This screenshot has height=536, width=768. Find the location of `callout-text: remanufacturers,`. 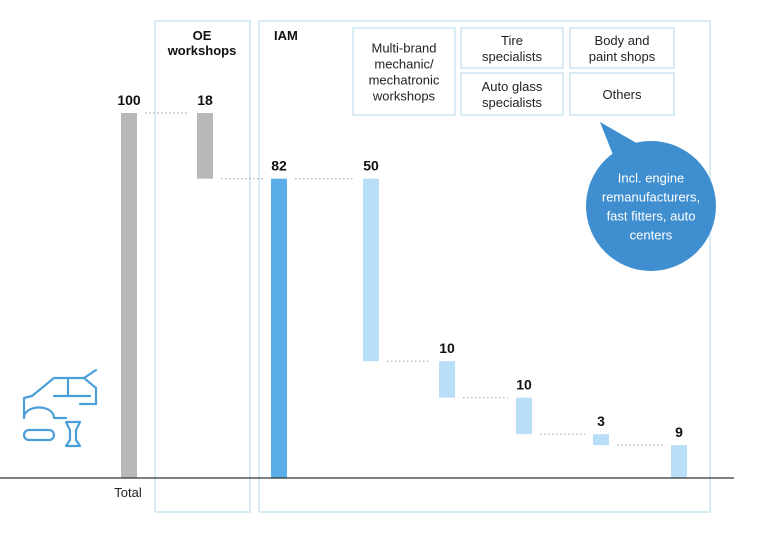

callout-text: remanufacturers, is located at coordinates (651, 197).